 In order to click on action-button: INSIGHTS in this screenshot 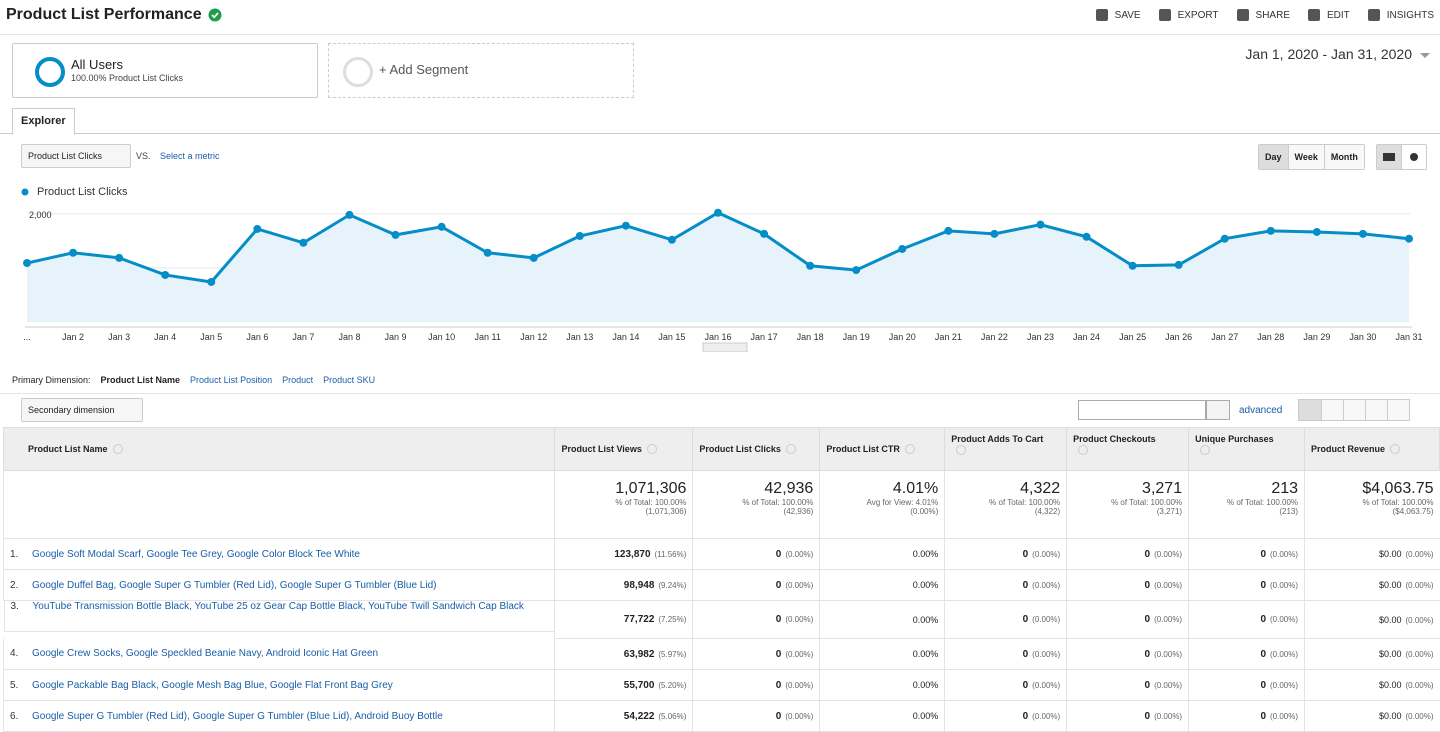, I will do `click(1400, 15)`.